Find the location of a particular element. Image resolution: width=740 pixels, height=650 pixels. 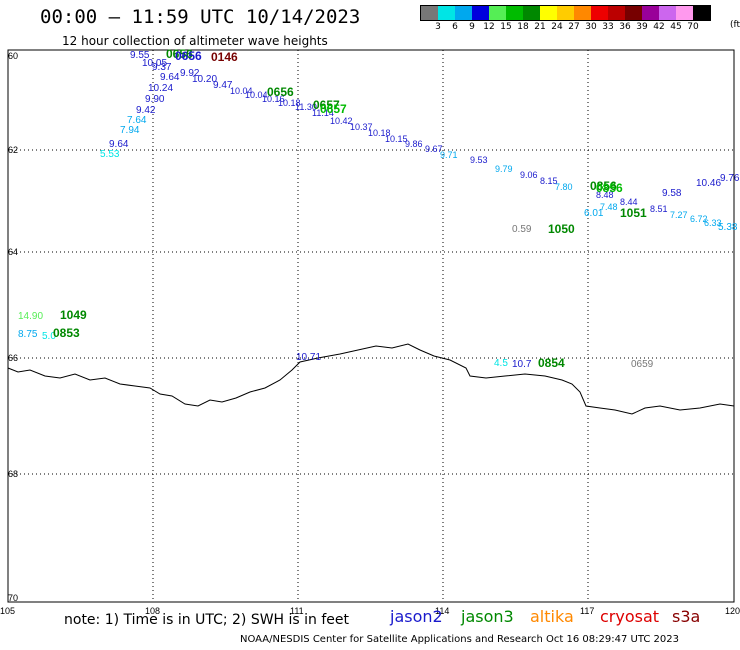

coastline is located at coordinates (371, 379).